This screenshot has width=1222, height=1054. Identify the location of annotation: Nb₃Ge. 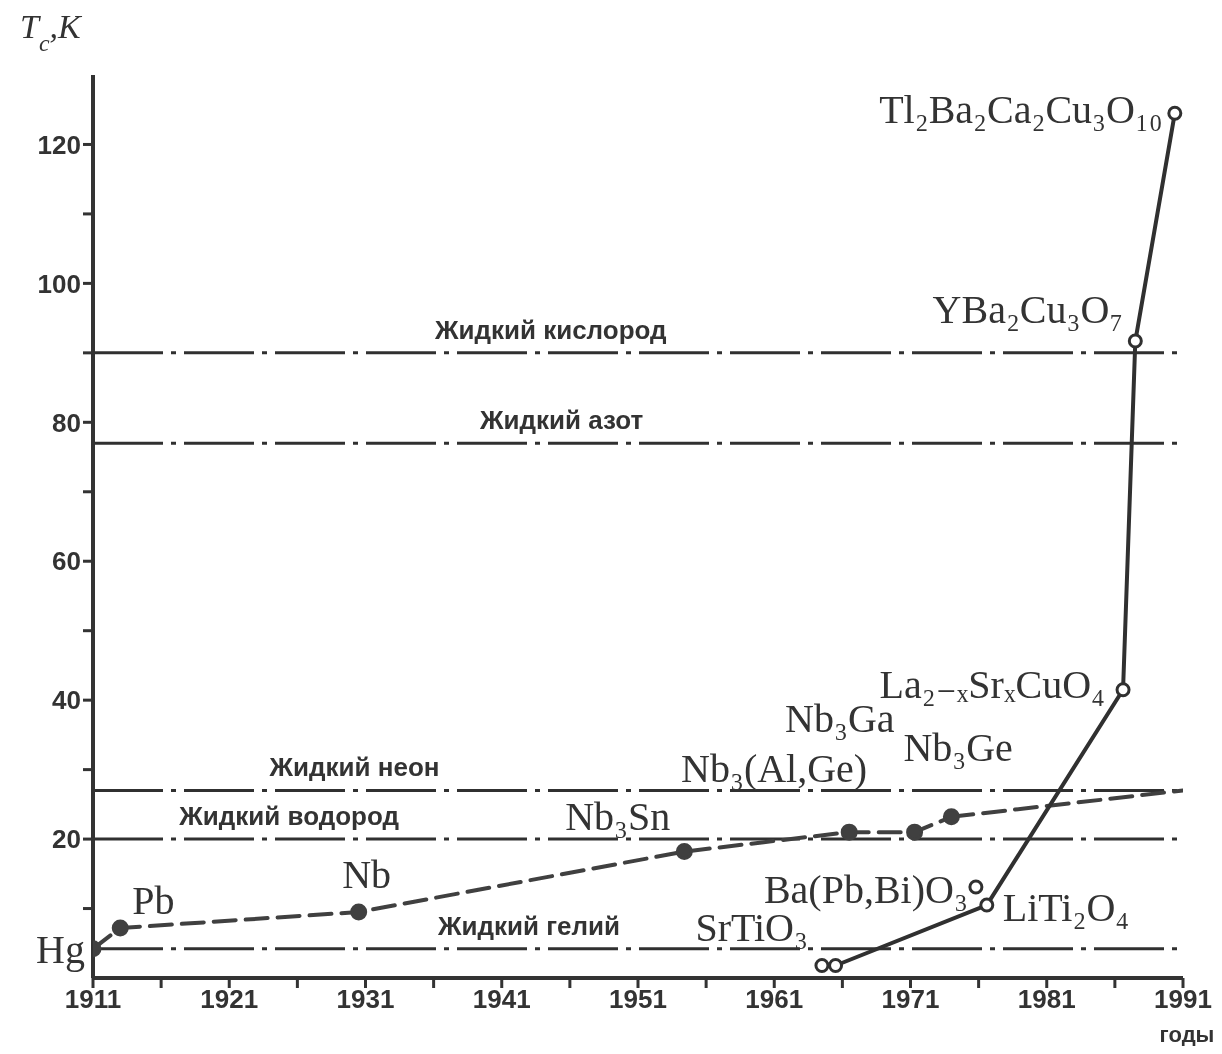
(958, 747).